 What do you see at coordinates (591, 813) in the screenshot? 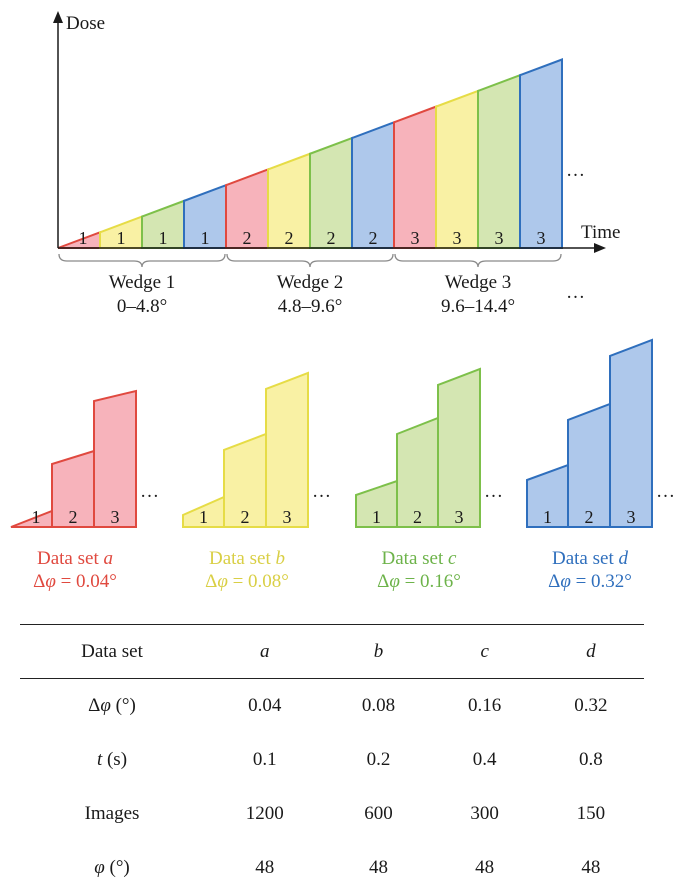
I see `table-cell: 150` at bounding box center [591, 813].